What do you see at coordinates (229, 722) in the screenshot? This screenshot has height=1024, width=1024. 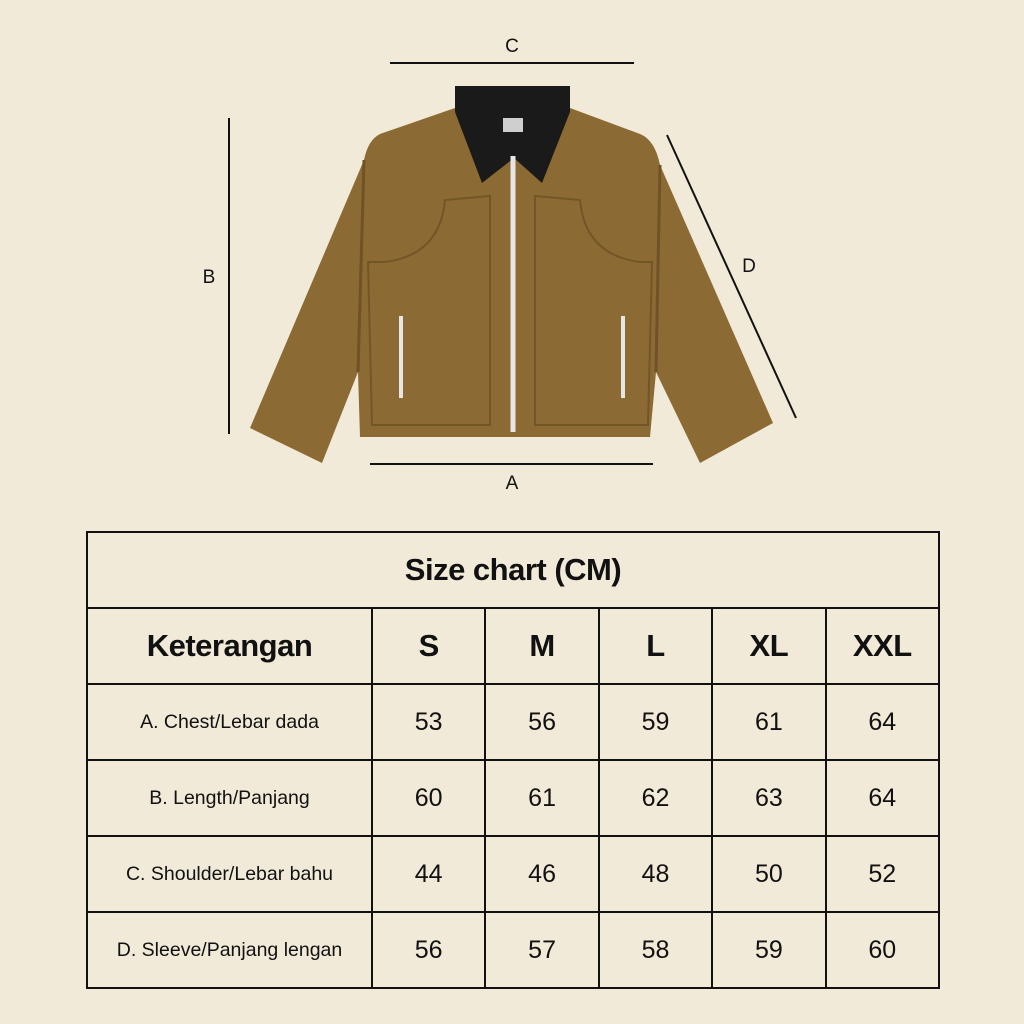 I see `row-label: A. Chest/Lebar dada` at bounding box center [229, 722].